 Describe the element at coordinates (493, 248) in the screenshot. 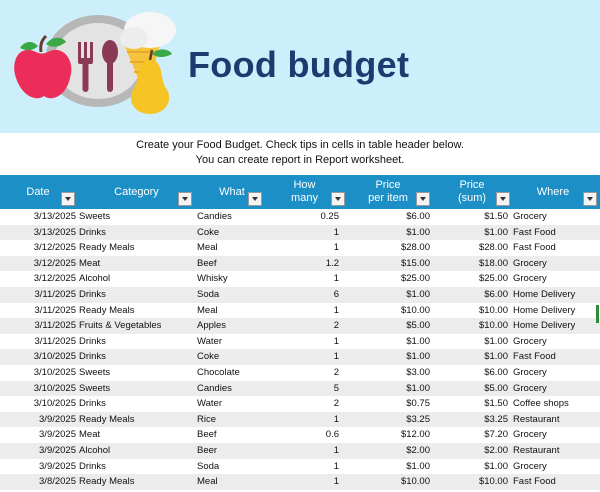

I see `cell-sum: $28.00` at that location.